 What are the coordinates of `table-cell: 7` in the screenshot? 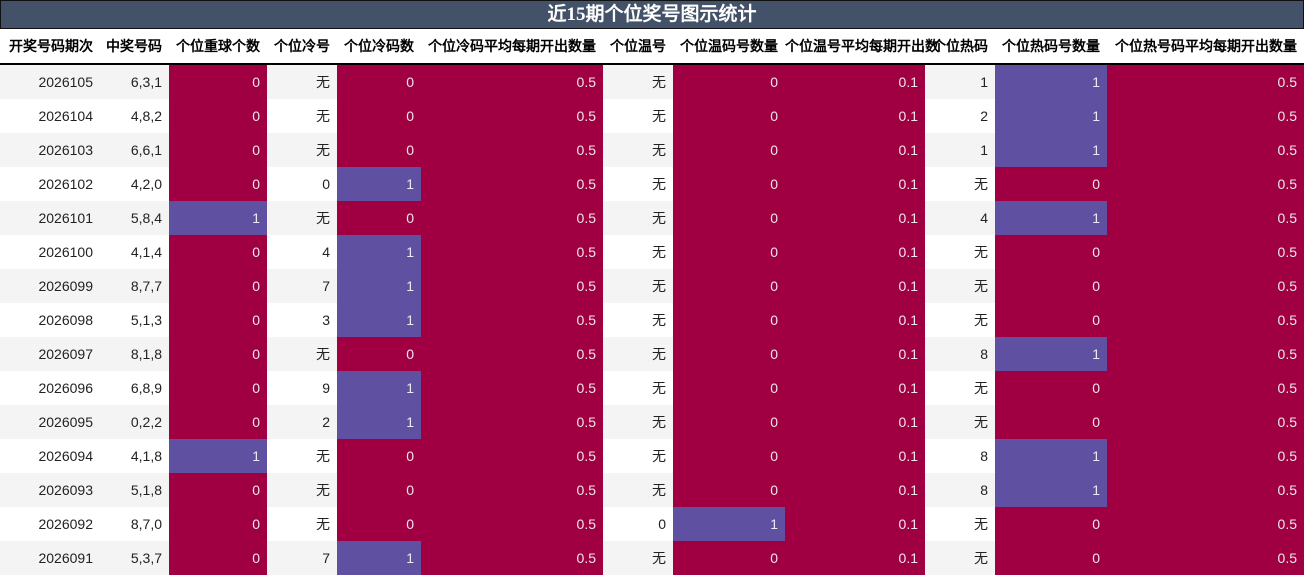 It's located at (302, 286).